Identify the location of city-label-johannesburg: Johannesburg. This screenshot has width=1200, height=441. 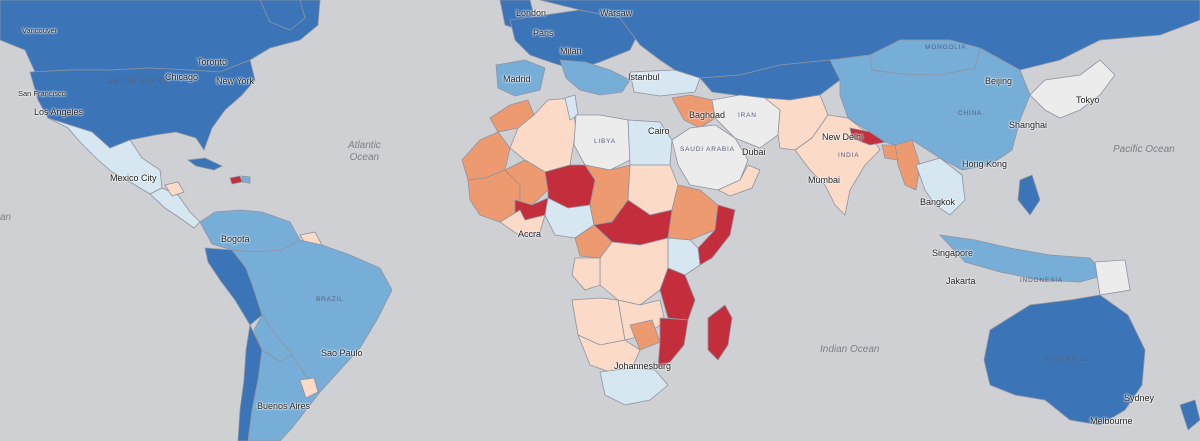
(643, 366).